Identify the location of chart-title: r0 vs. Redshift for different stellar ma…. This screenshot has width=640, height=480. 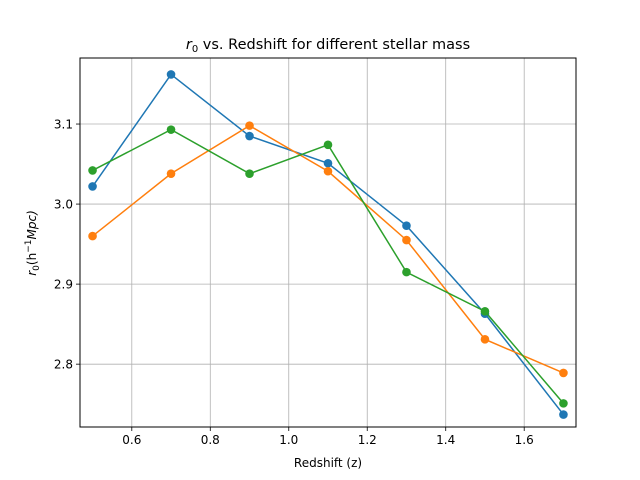
(328, 46).